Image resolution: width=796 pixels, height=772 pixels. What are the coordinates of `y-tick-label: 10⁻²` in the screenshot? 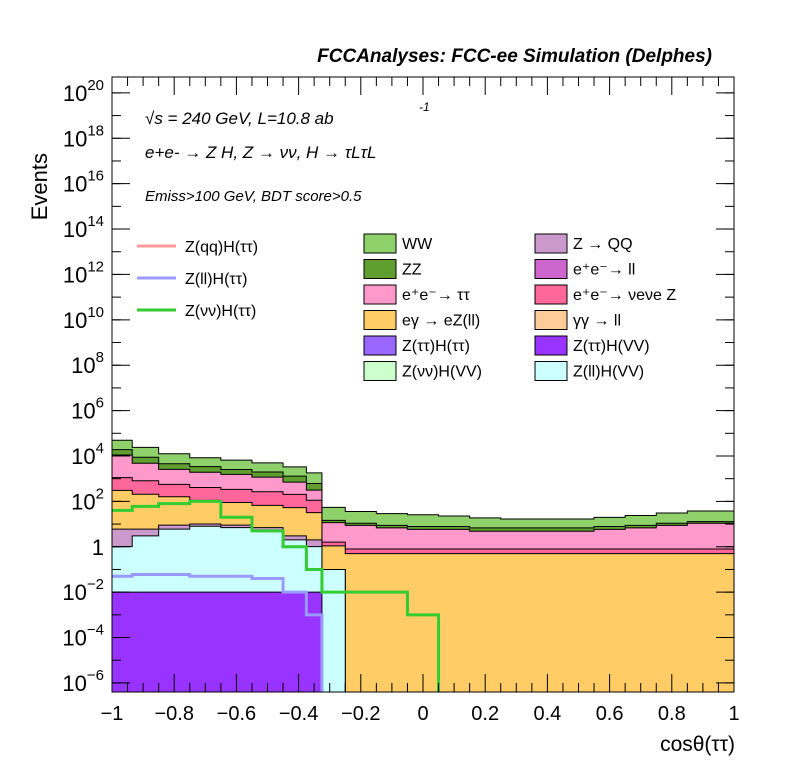 It's located at (83, 590).